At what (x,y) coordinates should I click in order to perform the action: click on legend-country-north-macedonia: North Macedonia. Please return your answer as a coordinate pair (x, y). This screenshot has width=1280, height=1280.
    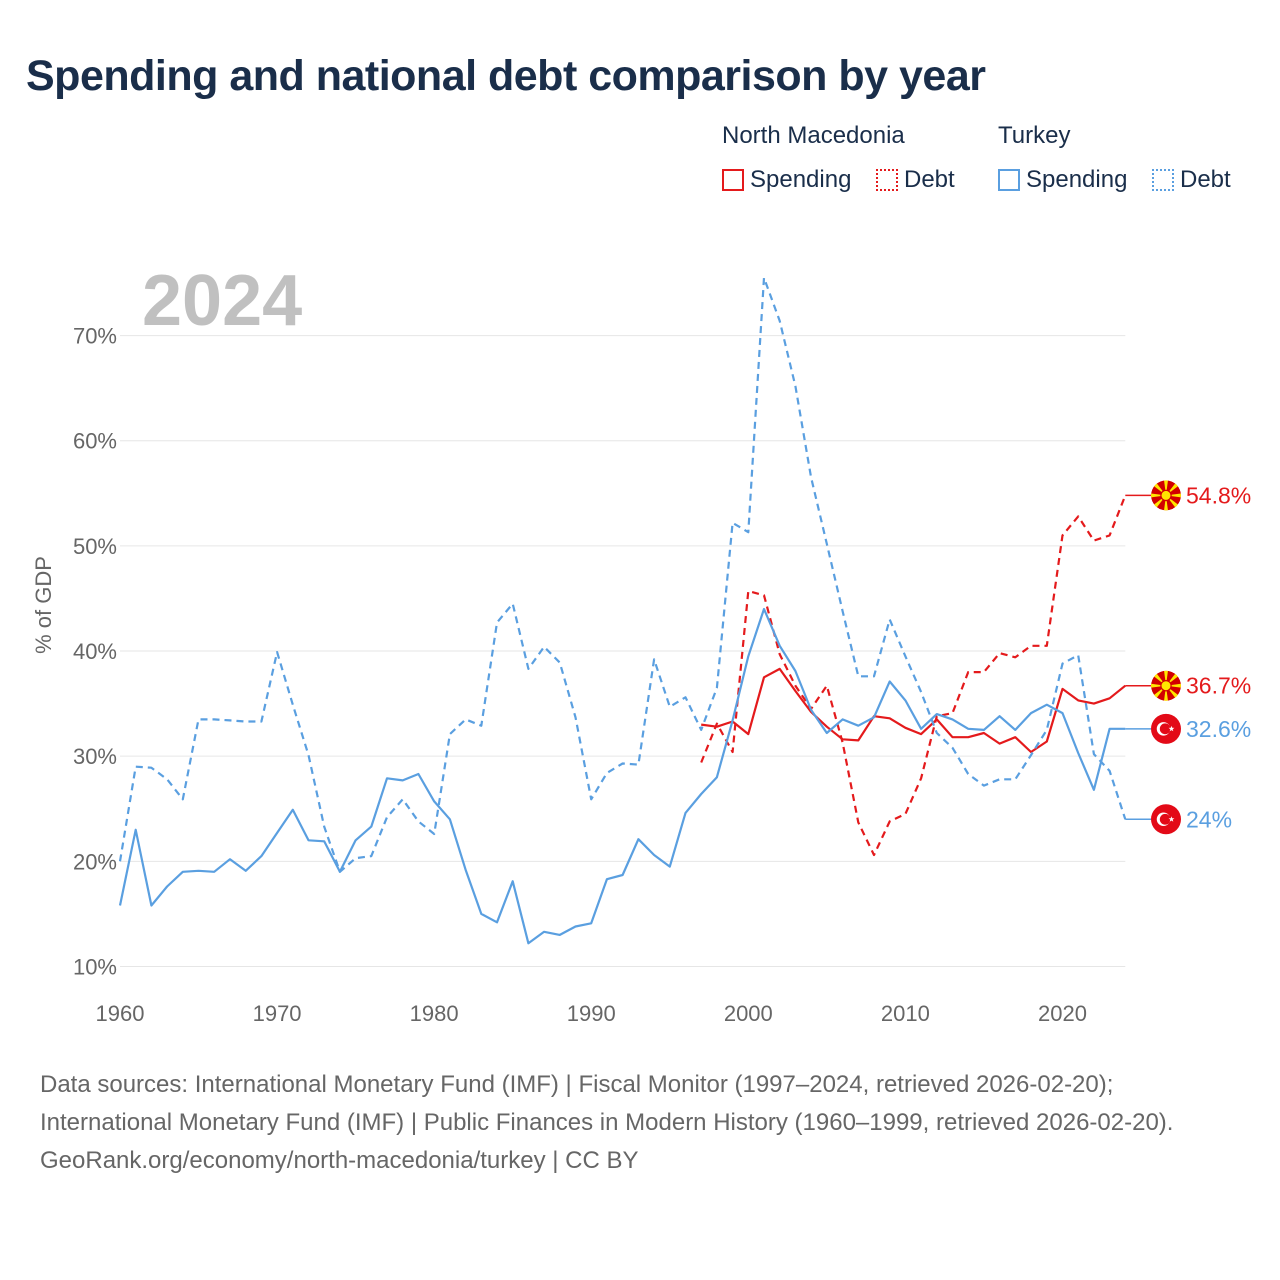
    Looking at the image, I should click on (813, 135).